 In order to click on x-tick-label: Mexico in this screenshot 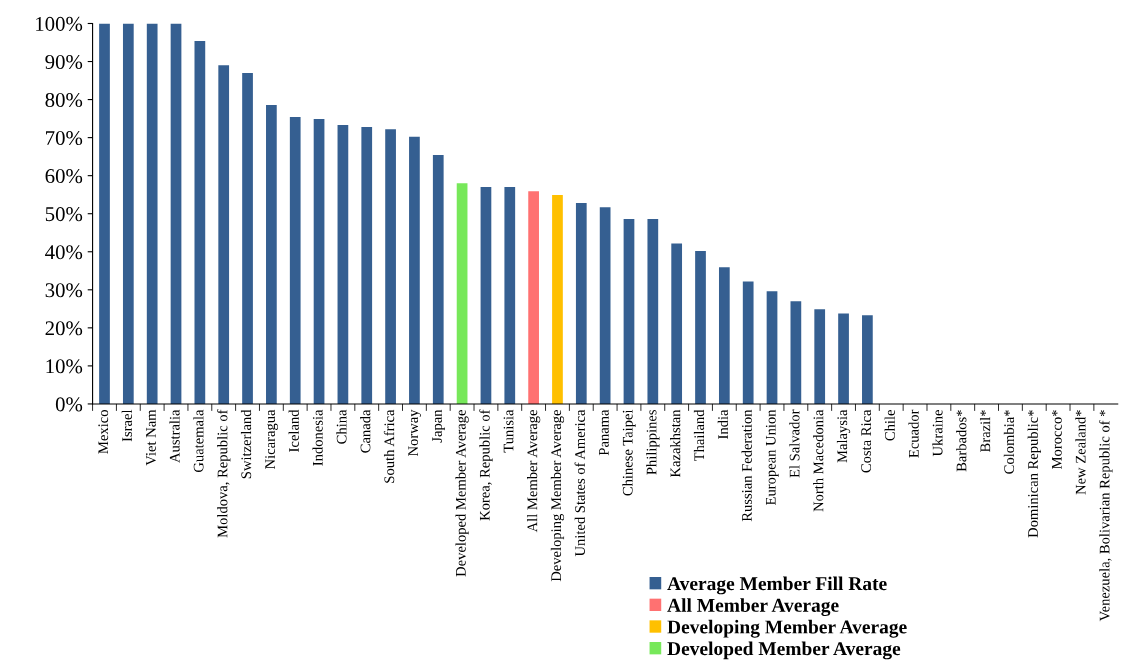, I will do `click(103, 432)`.